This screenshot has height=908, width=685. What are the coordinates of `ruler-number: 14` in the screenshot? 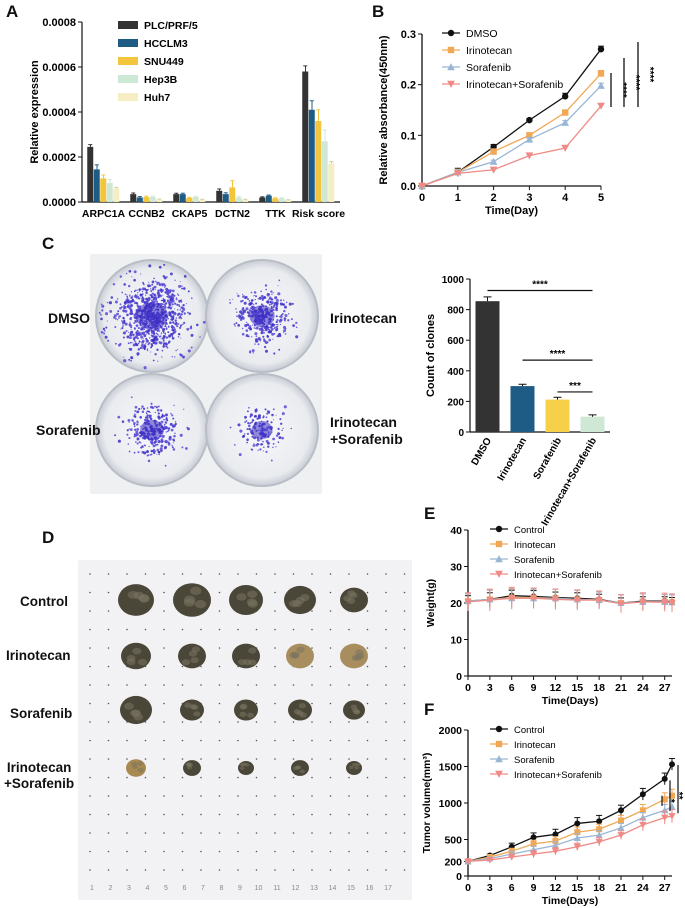 It's located at (333, 888).